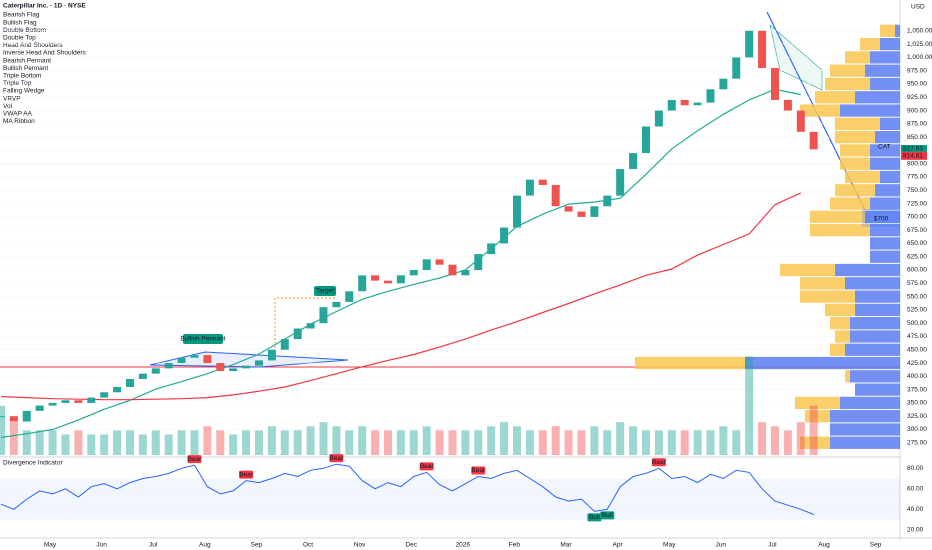  What do you see at coordinates (918, 7) in the screenshot?
I see `currency-label: USD` at bounding box center [918, 7].